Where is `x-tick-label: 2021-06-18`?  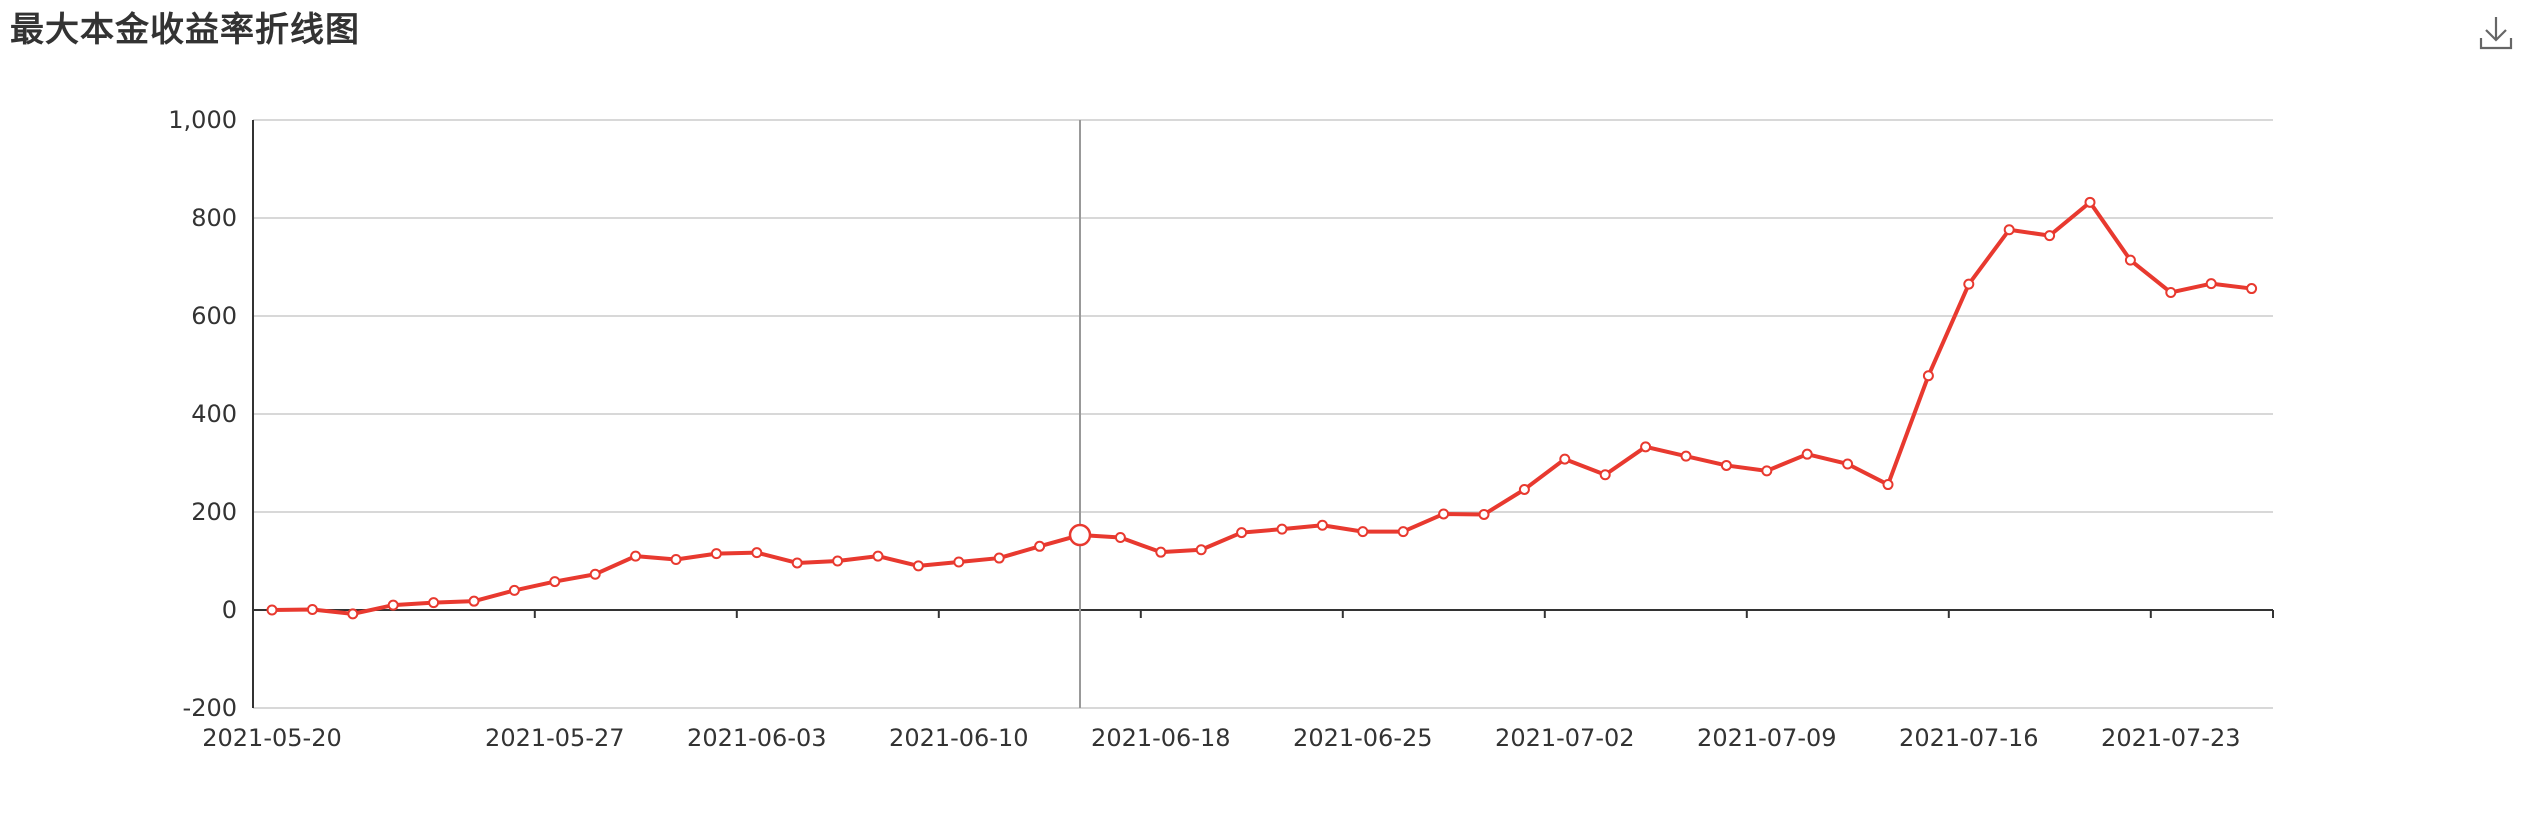 x-tick-label: 2021-06-18 is located at coordinates (1160, 738).